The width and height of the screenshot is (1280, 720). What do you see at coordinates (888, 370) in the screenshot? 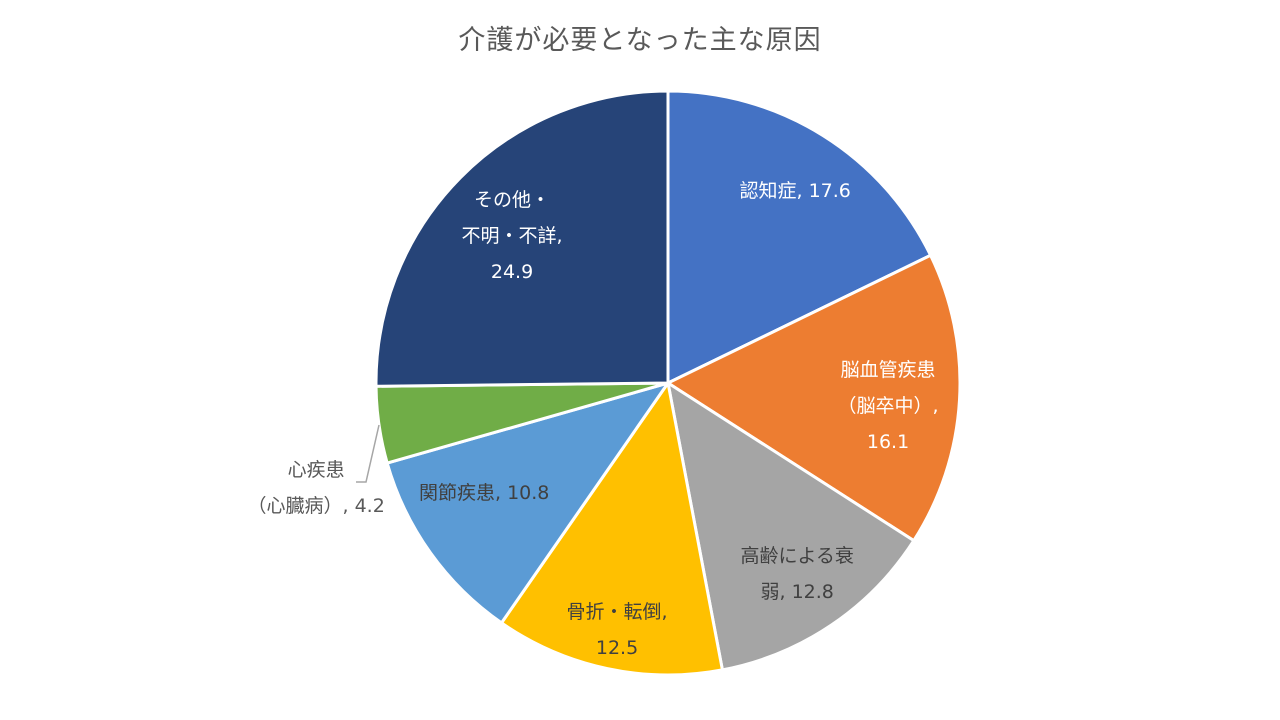
I see `data-label-line: 脳血管疾患` at bounding box center [888, 370].